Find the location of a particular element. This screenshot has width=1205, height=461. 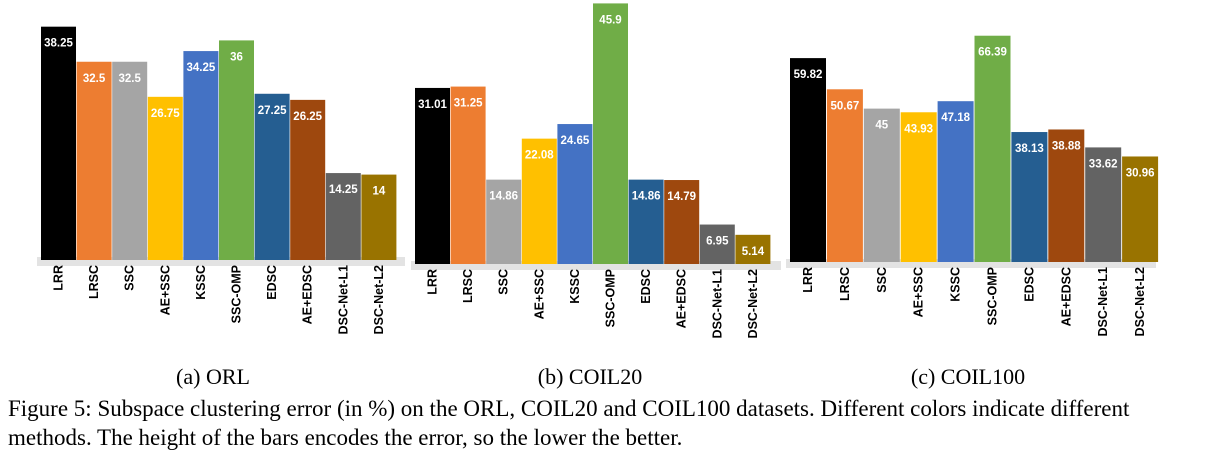

bar-value-label-dsc-net-l2: 14 is located at coordinates (379, 192).